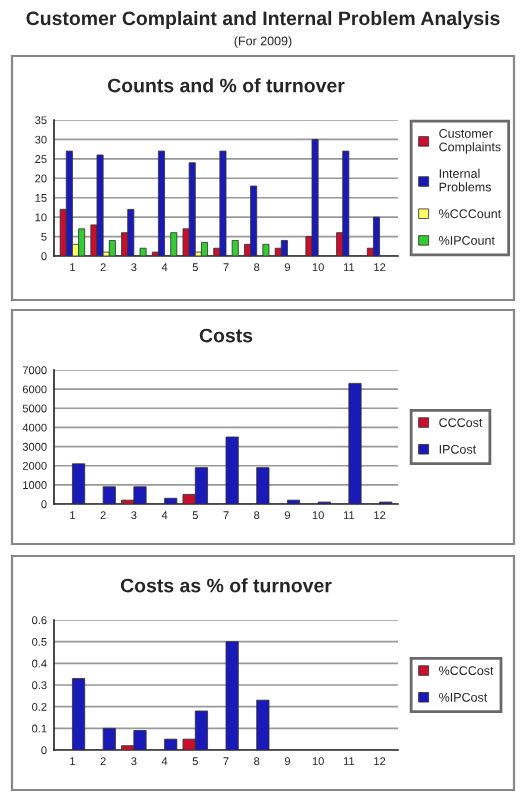  I want to click on chart-title: Costs, so click(226, 335).